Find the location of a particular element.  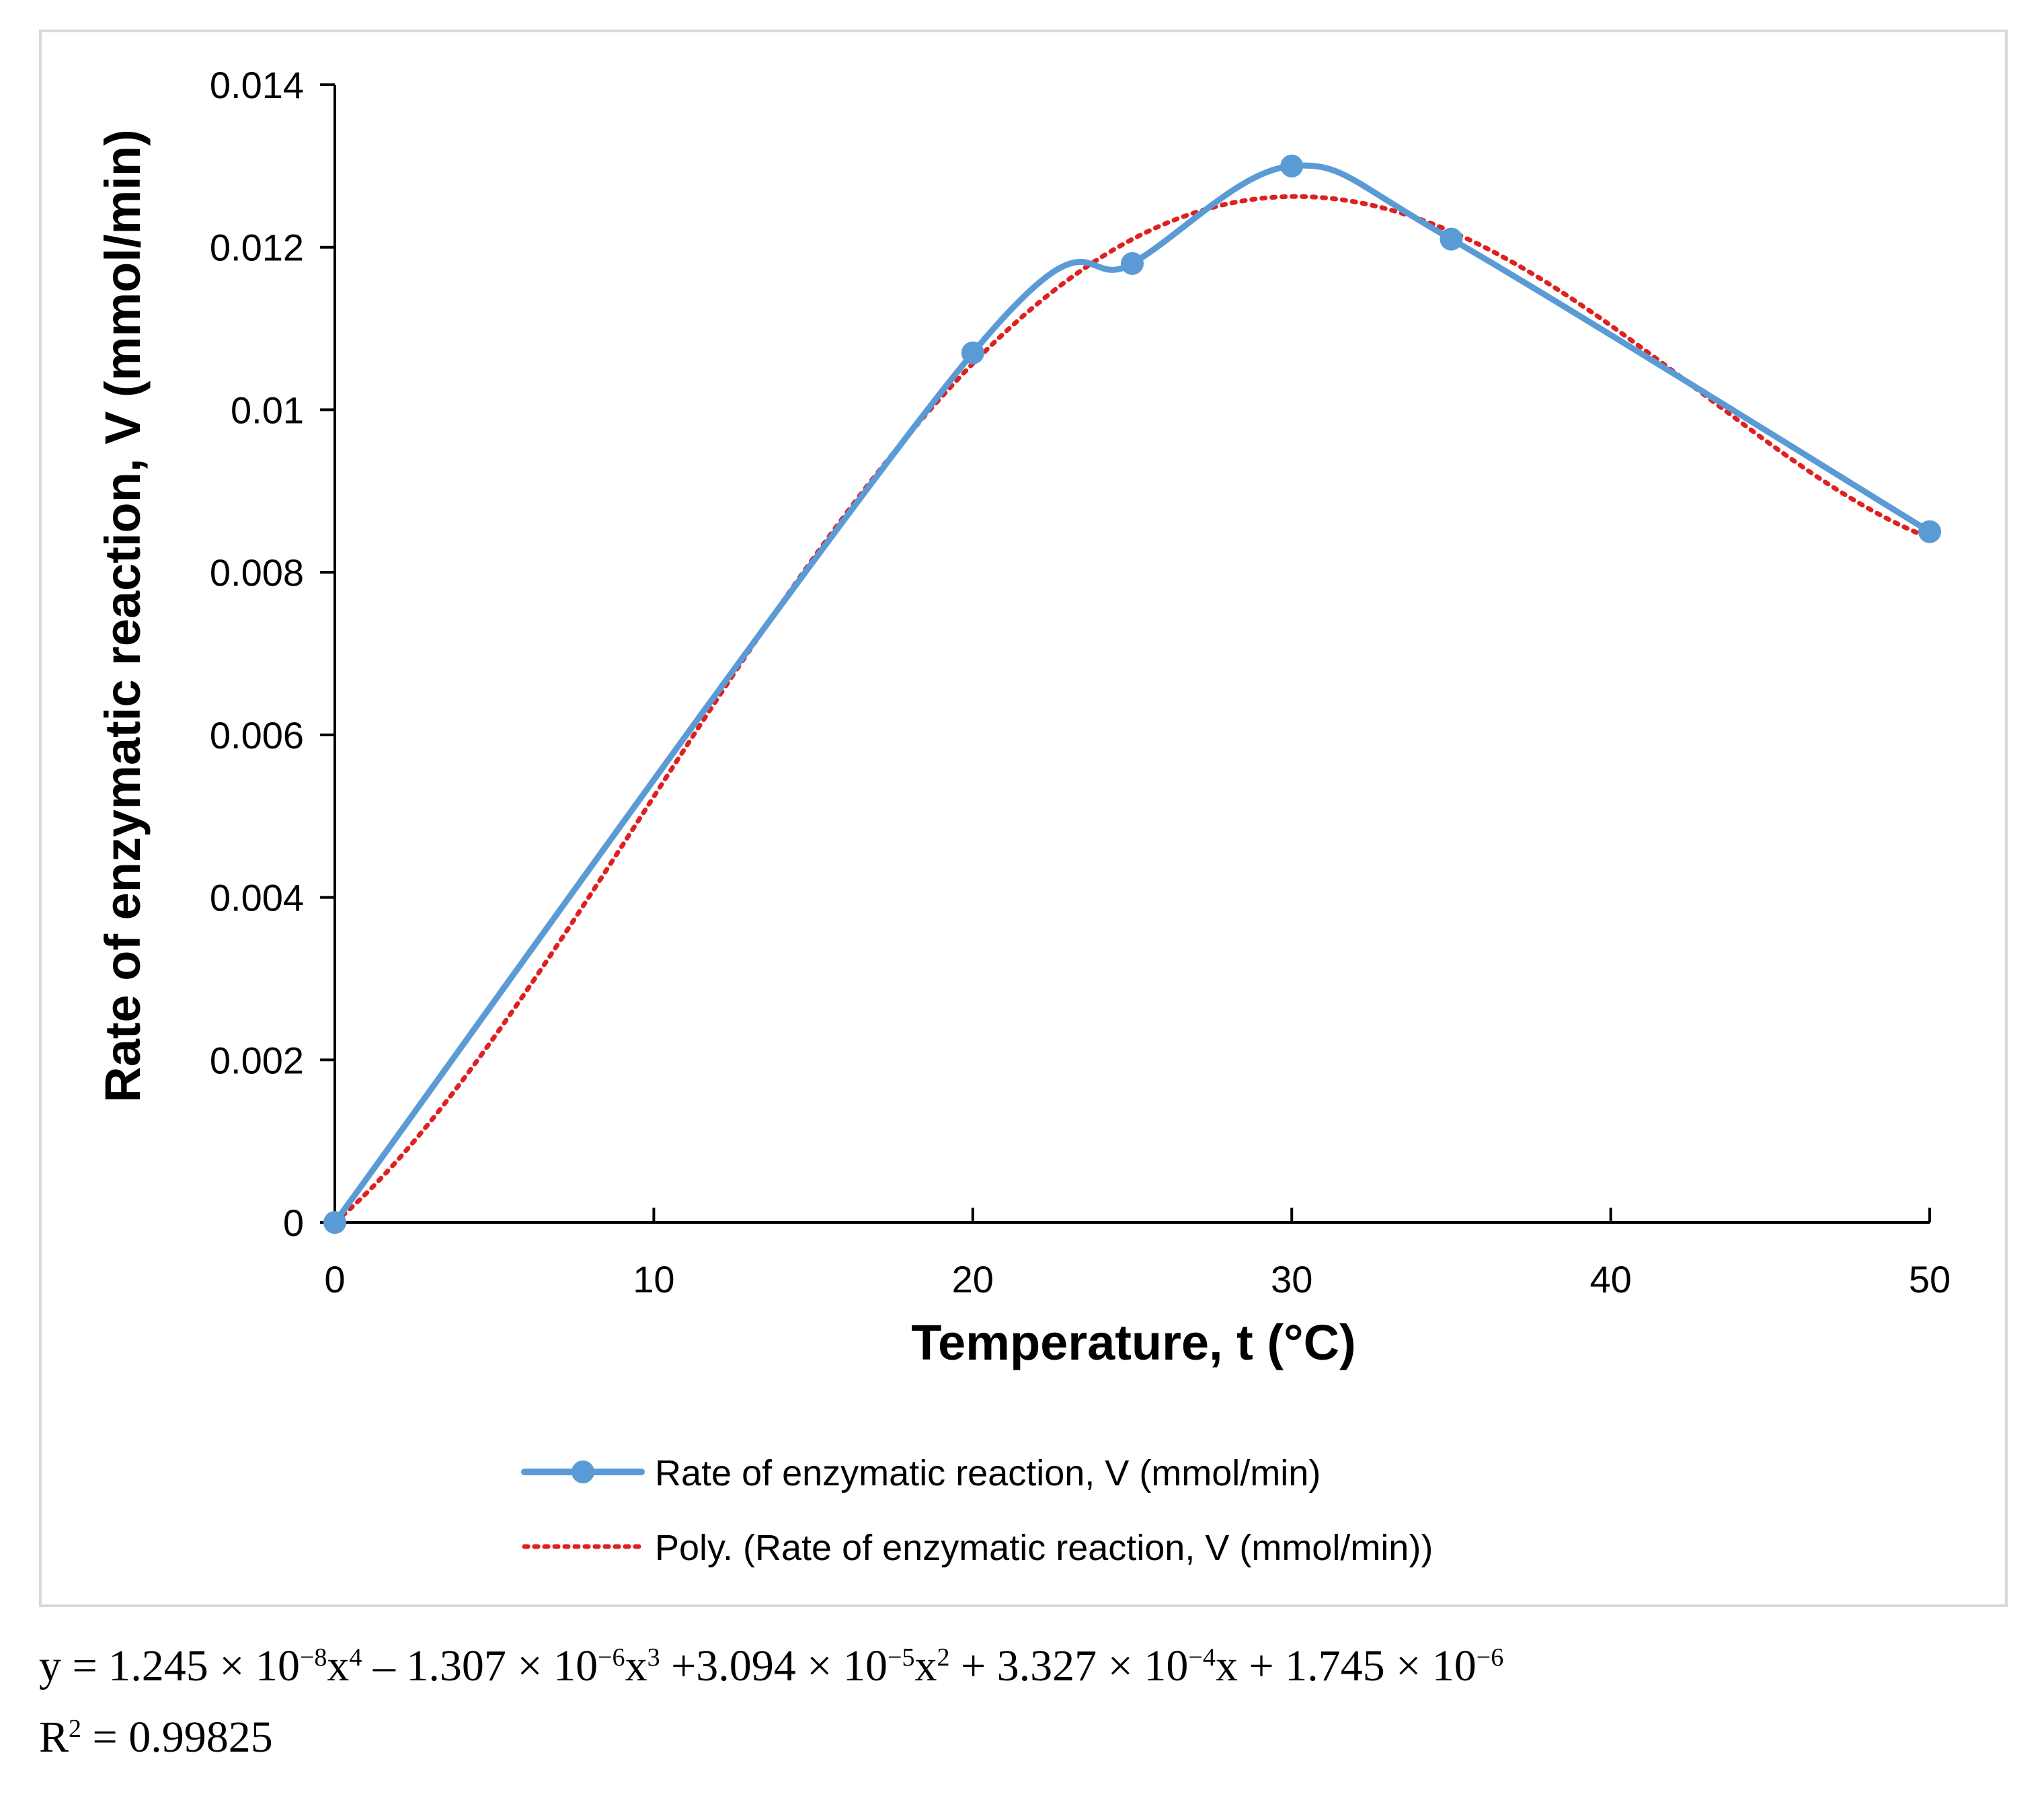

r-squared-value: = 0.99825 is located at coordinates (177, 1737).